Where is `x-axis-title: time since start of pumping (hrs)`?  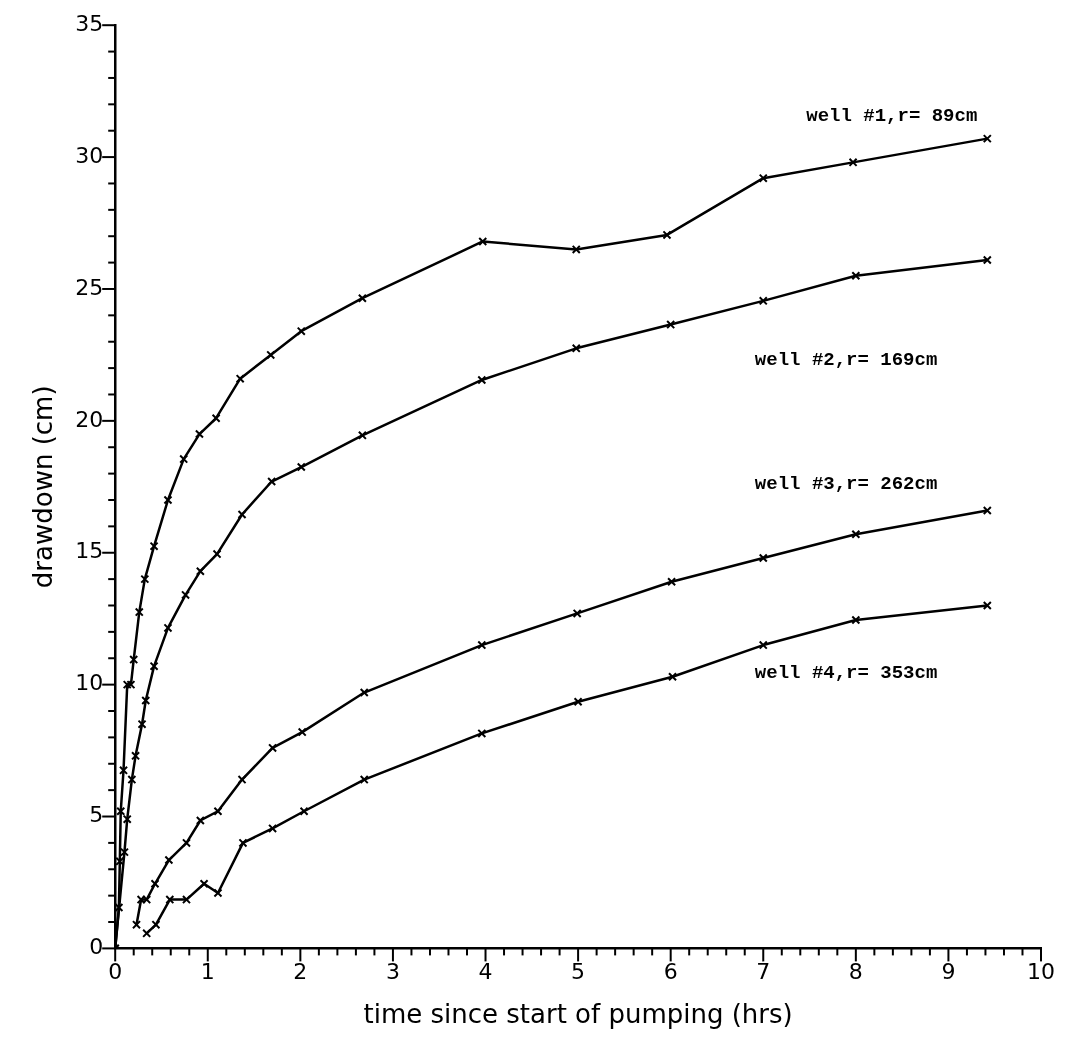
x-axis-title: time since start of pumping (hrs) is located at coordinates (578, 1014).